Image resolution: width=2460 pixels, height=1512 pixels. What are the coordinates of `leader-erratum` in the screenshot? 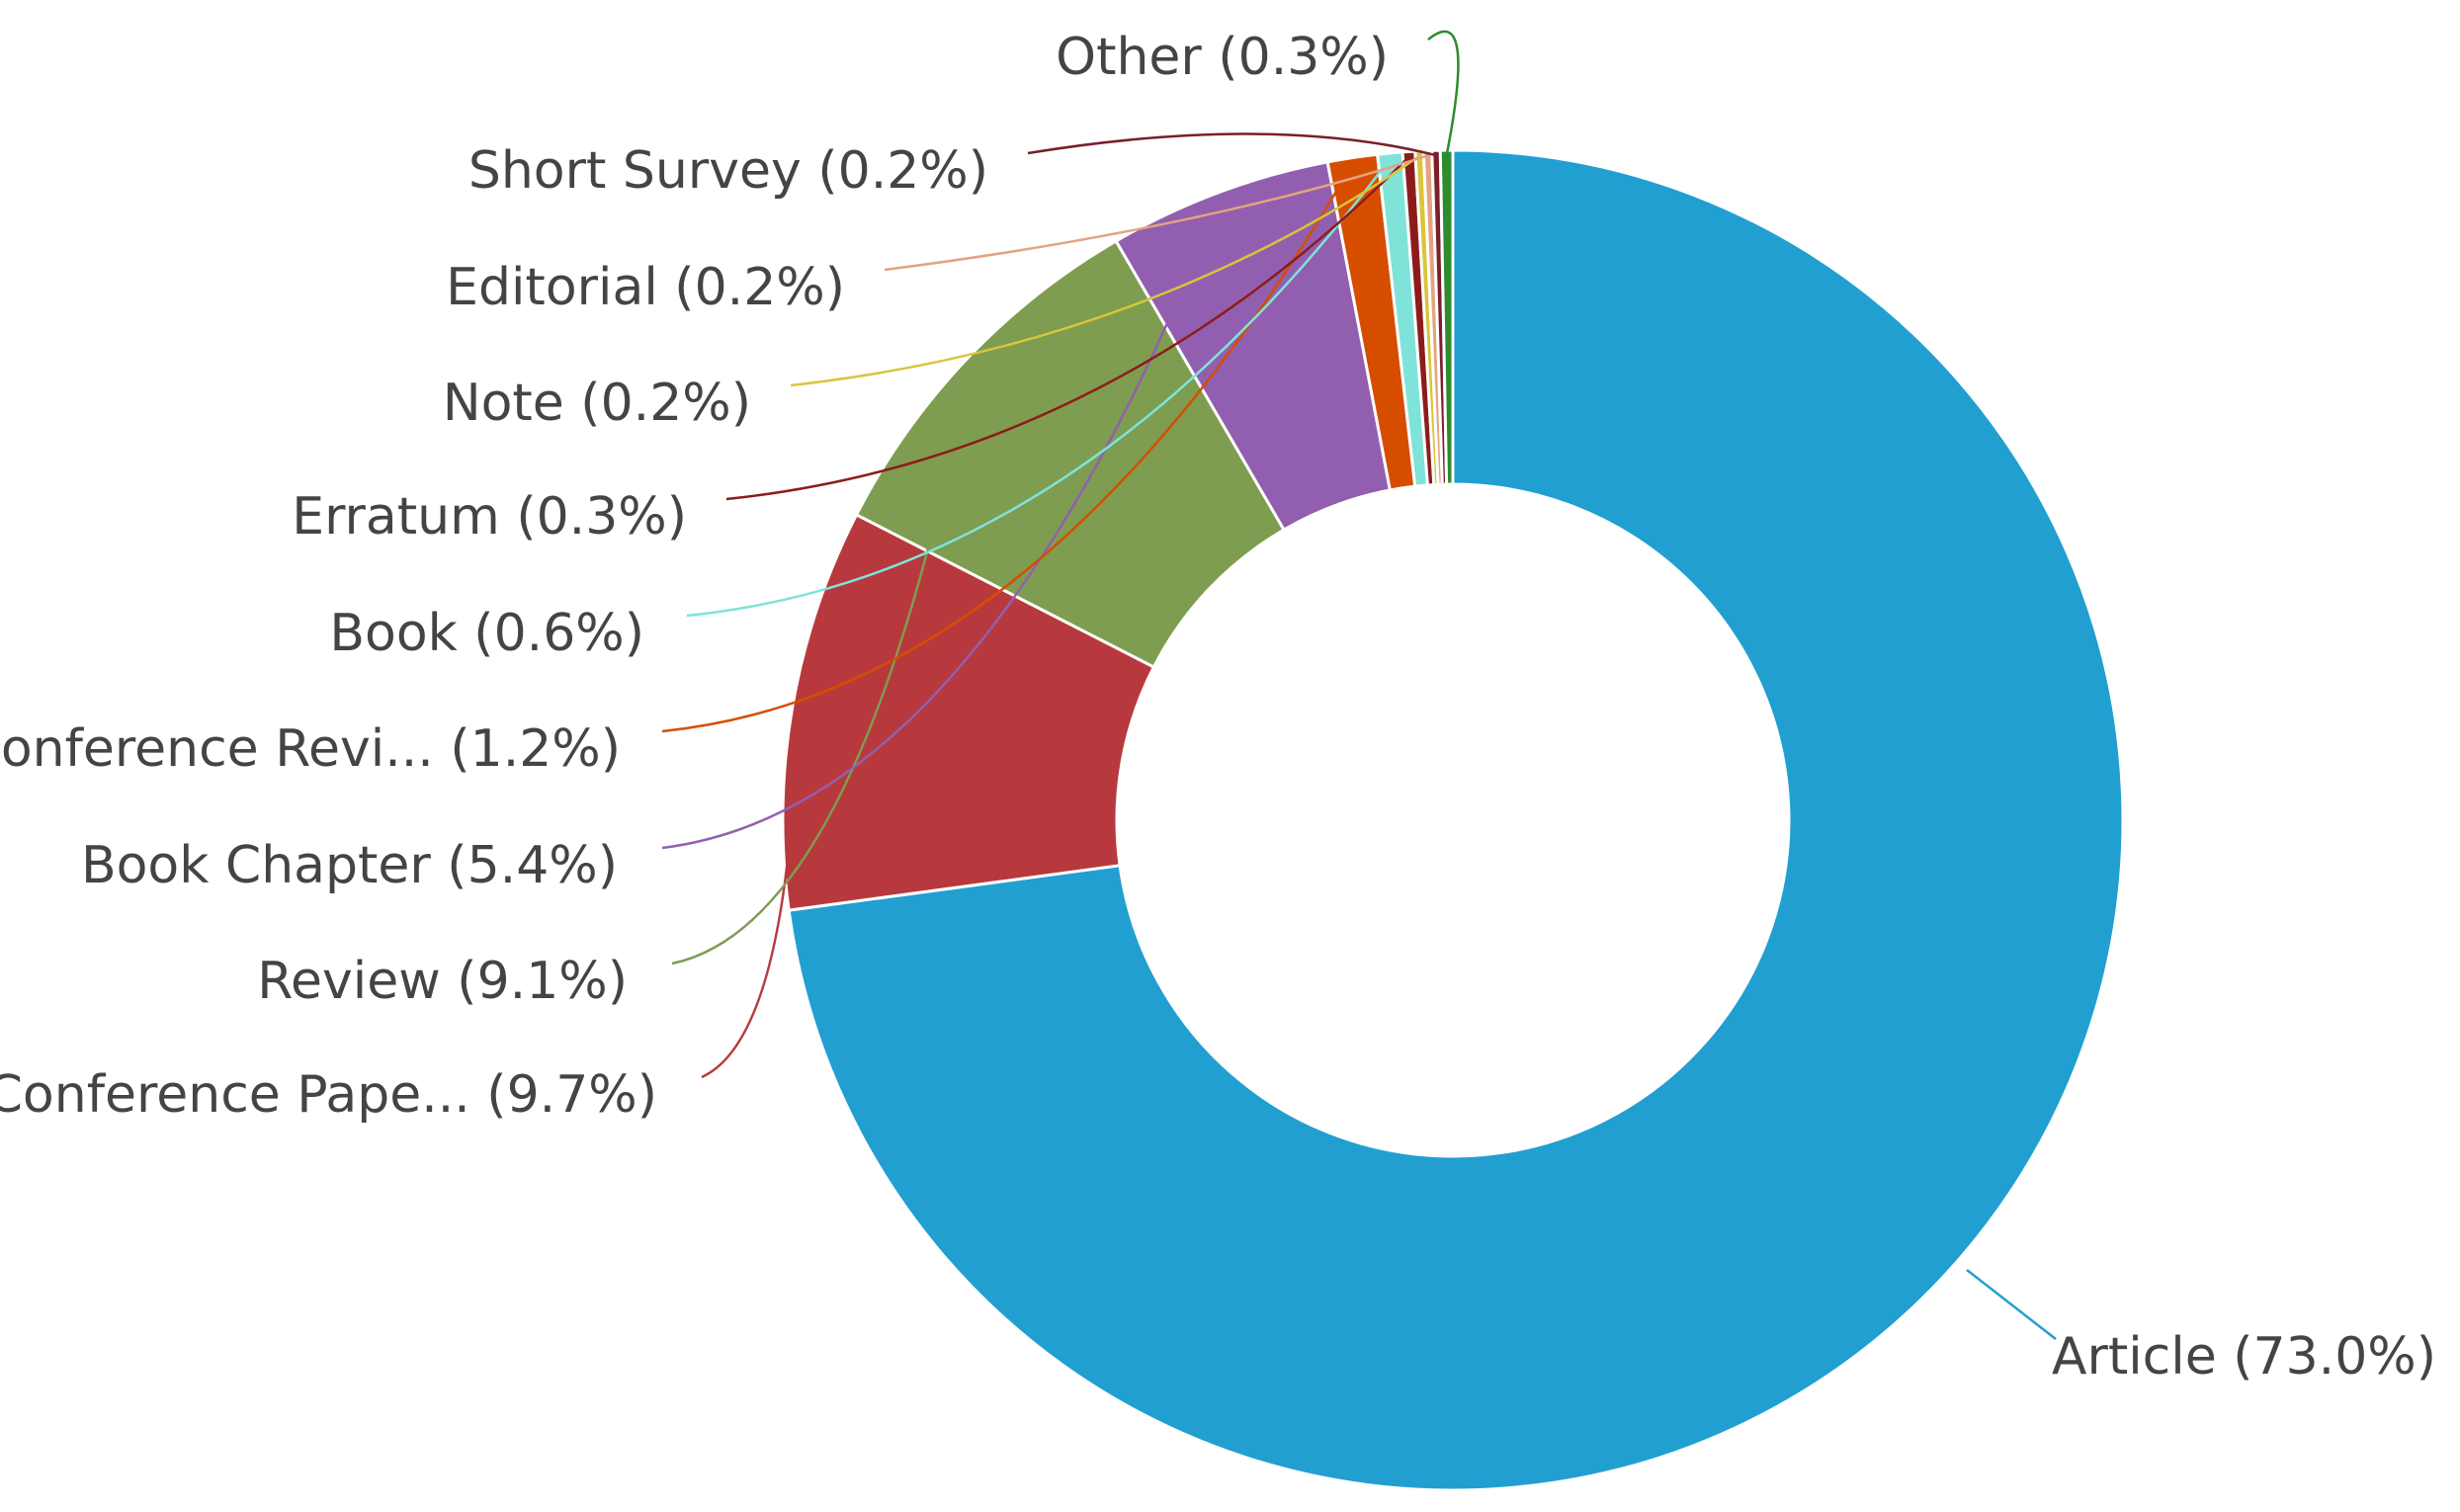 It's located at (1067, 328).